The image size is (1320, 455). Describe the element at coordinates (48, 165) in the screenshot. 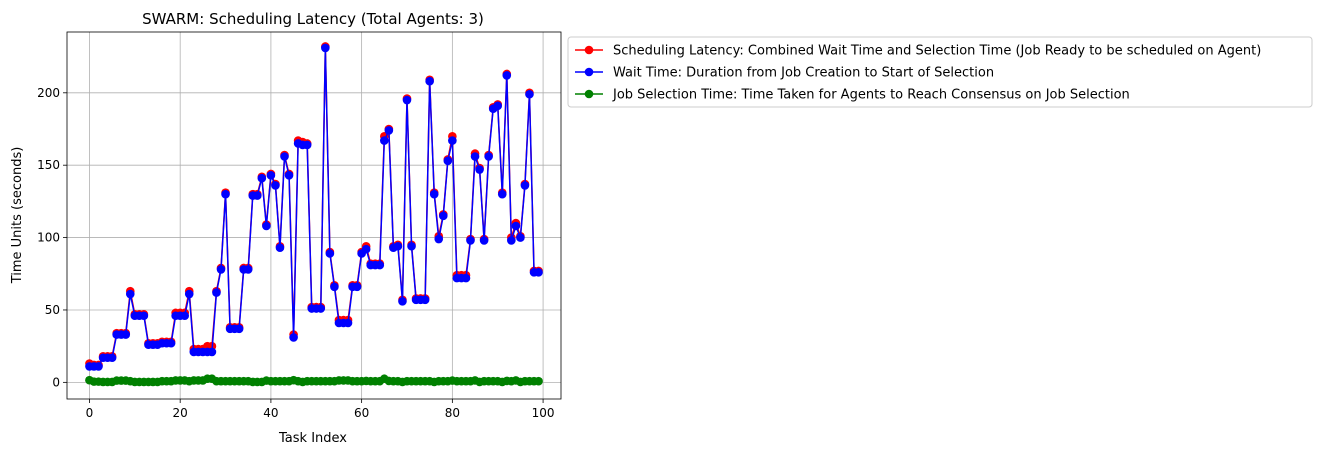

I see `y-tick-label: 150` at that location.